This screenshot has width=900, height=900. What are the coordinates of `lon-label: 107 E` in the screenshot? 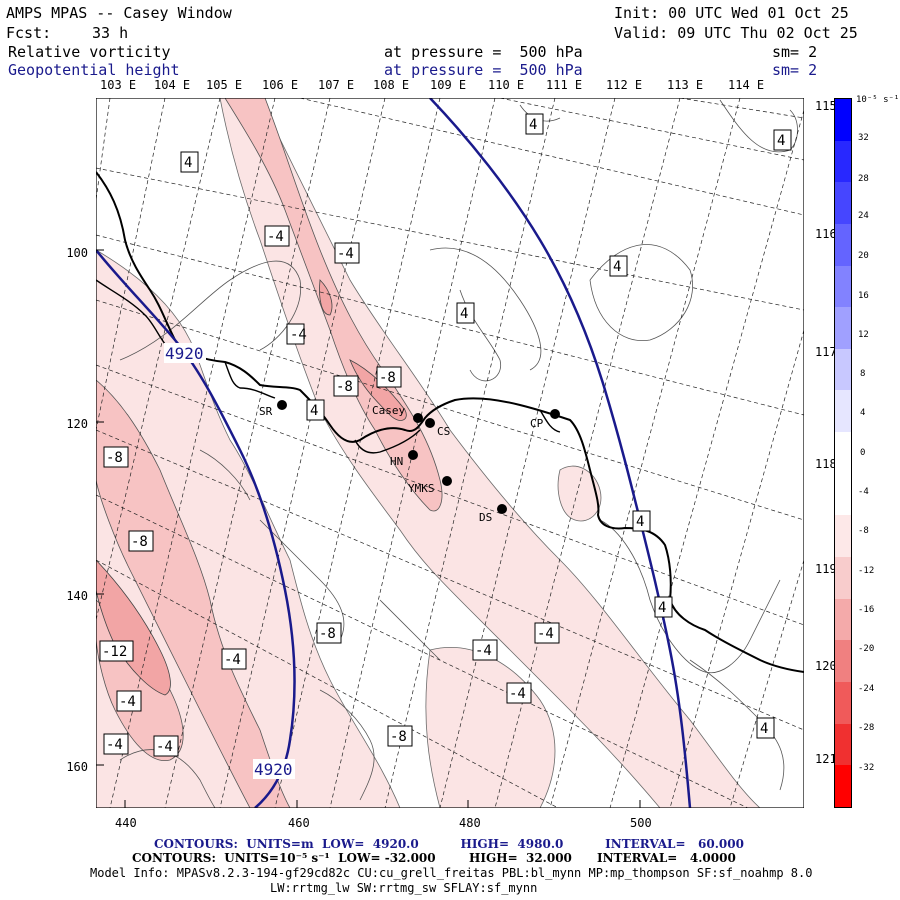 It's located at (336, 85).